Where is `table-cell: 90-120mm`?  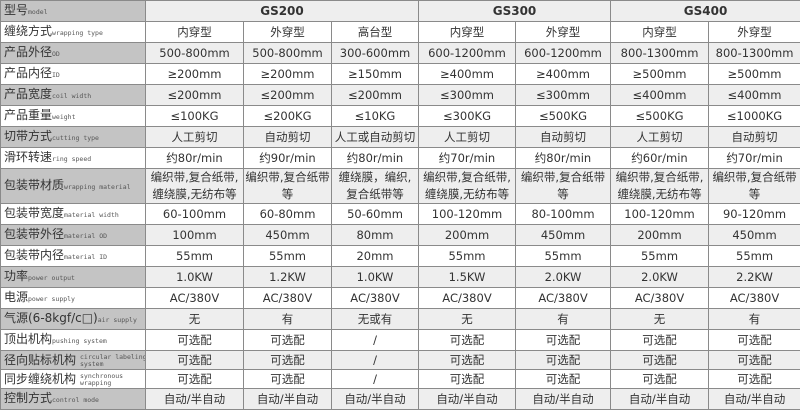 table-cell: 90-120mm is located at coordinates (754, 214).